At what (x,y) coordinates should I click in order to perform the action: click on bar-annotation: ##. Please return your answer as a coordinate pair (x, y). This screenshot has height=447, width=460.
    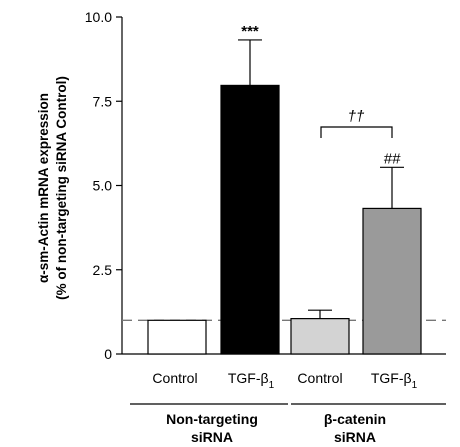
    Looking at the image, I should click on (392, 158).